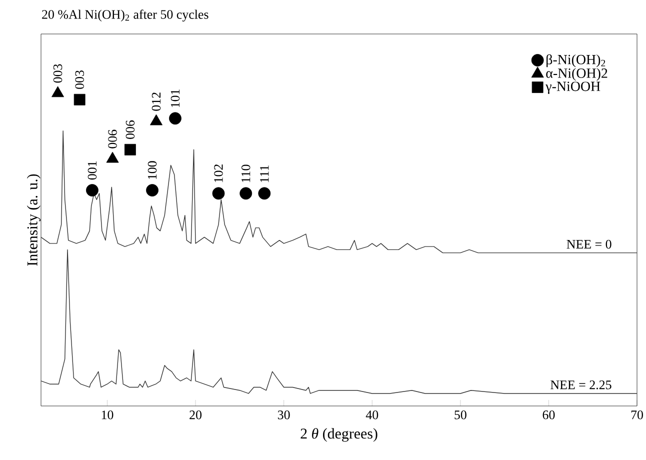 Image resolution: width=646 pixels, height=460 pixels. What do you see at coordinates (637, 415) in the screenshot?
I see `x-tick-label: 70` at bounding box center [637, 415].